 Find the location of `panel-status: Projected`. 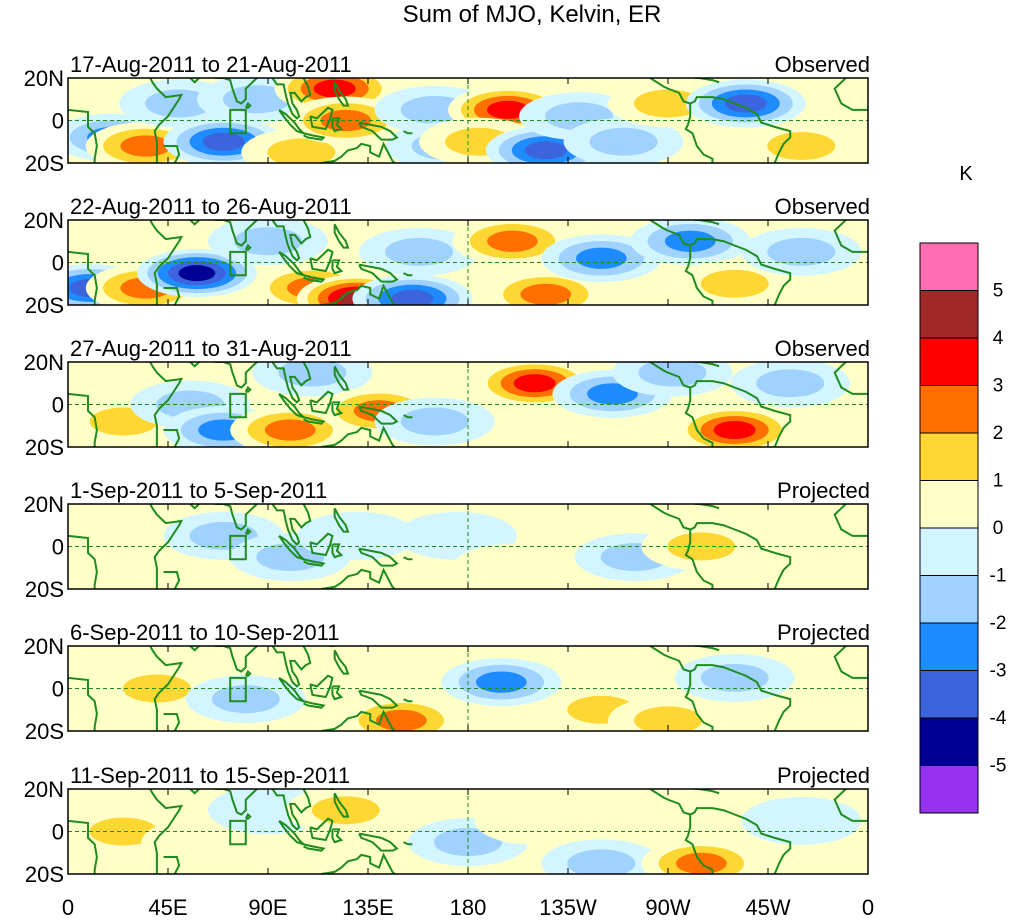

panel-status: Projected is located at coordinates (823, 490).